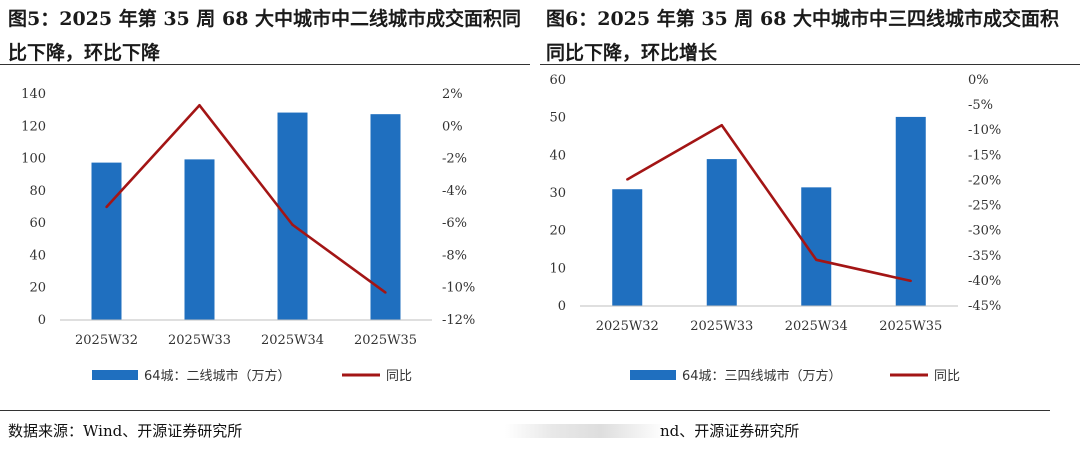 The image size is (1080, 463). Describe the element at coordinates (454, 255) in the screenshot. I see `y2-tick-label: -8%` at that location.